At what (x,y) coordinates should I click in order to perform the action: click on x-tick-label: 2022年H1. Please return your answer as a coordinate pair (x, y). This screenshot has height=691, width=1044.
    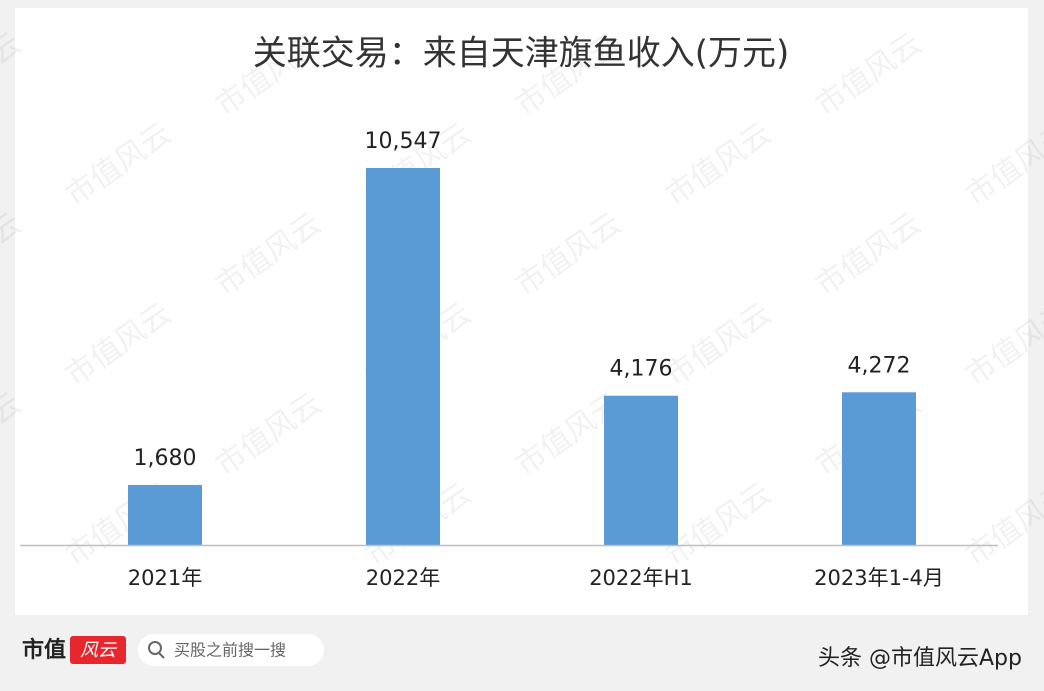
    Looking at the image, I should click on (641, 578).